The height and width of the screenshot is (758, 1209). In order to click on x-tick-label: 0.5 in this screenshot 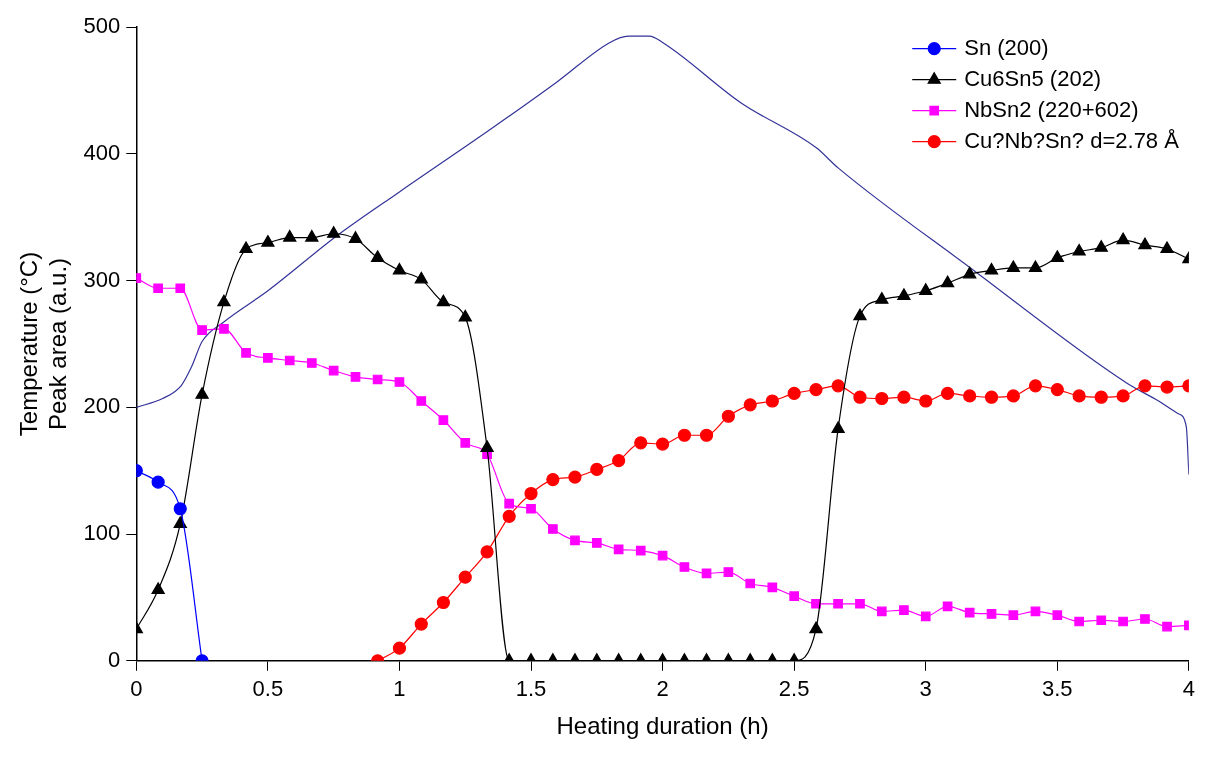, I will do `click(268, 689)`.